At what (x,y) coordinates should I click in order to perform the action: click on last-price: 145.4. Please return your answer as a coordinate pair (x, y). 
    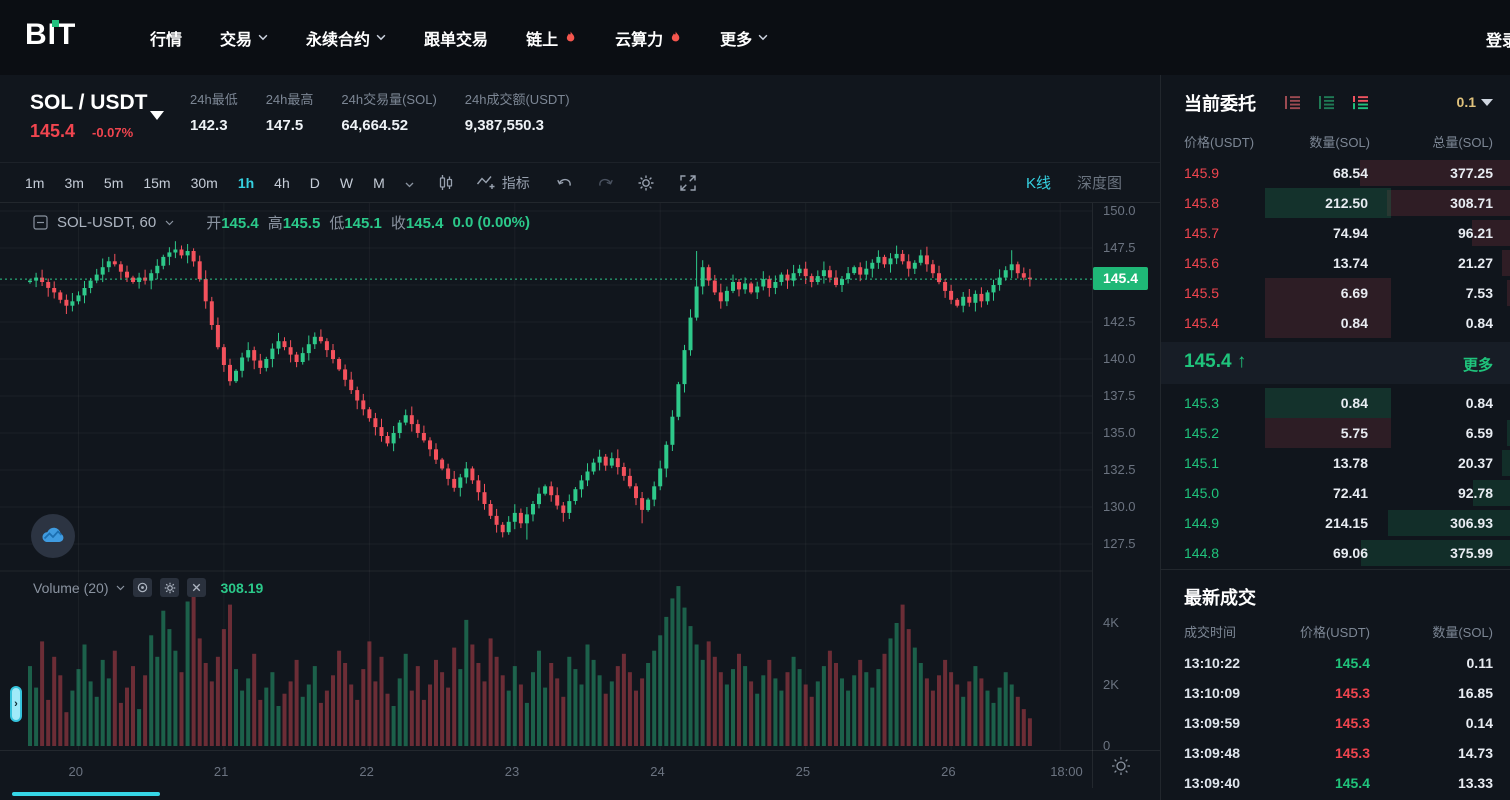
    Looking at the image, I should click on (53, 131).